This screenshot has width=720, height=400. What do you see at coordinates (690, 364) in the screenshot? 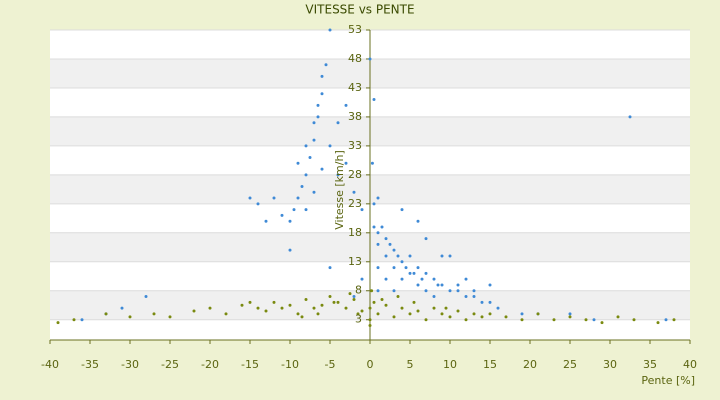
I see `x-tick-label: 40` at bounding box center [690, 364].